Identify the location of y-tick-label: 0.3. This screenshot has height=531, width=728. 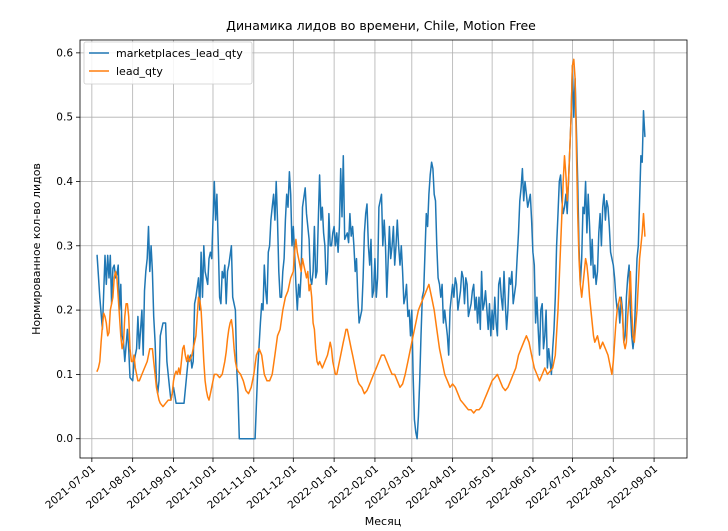
(64, 246).